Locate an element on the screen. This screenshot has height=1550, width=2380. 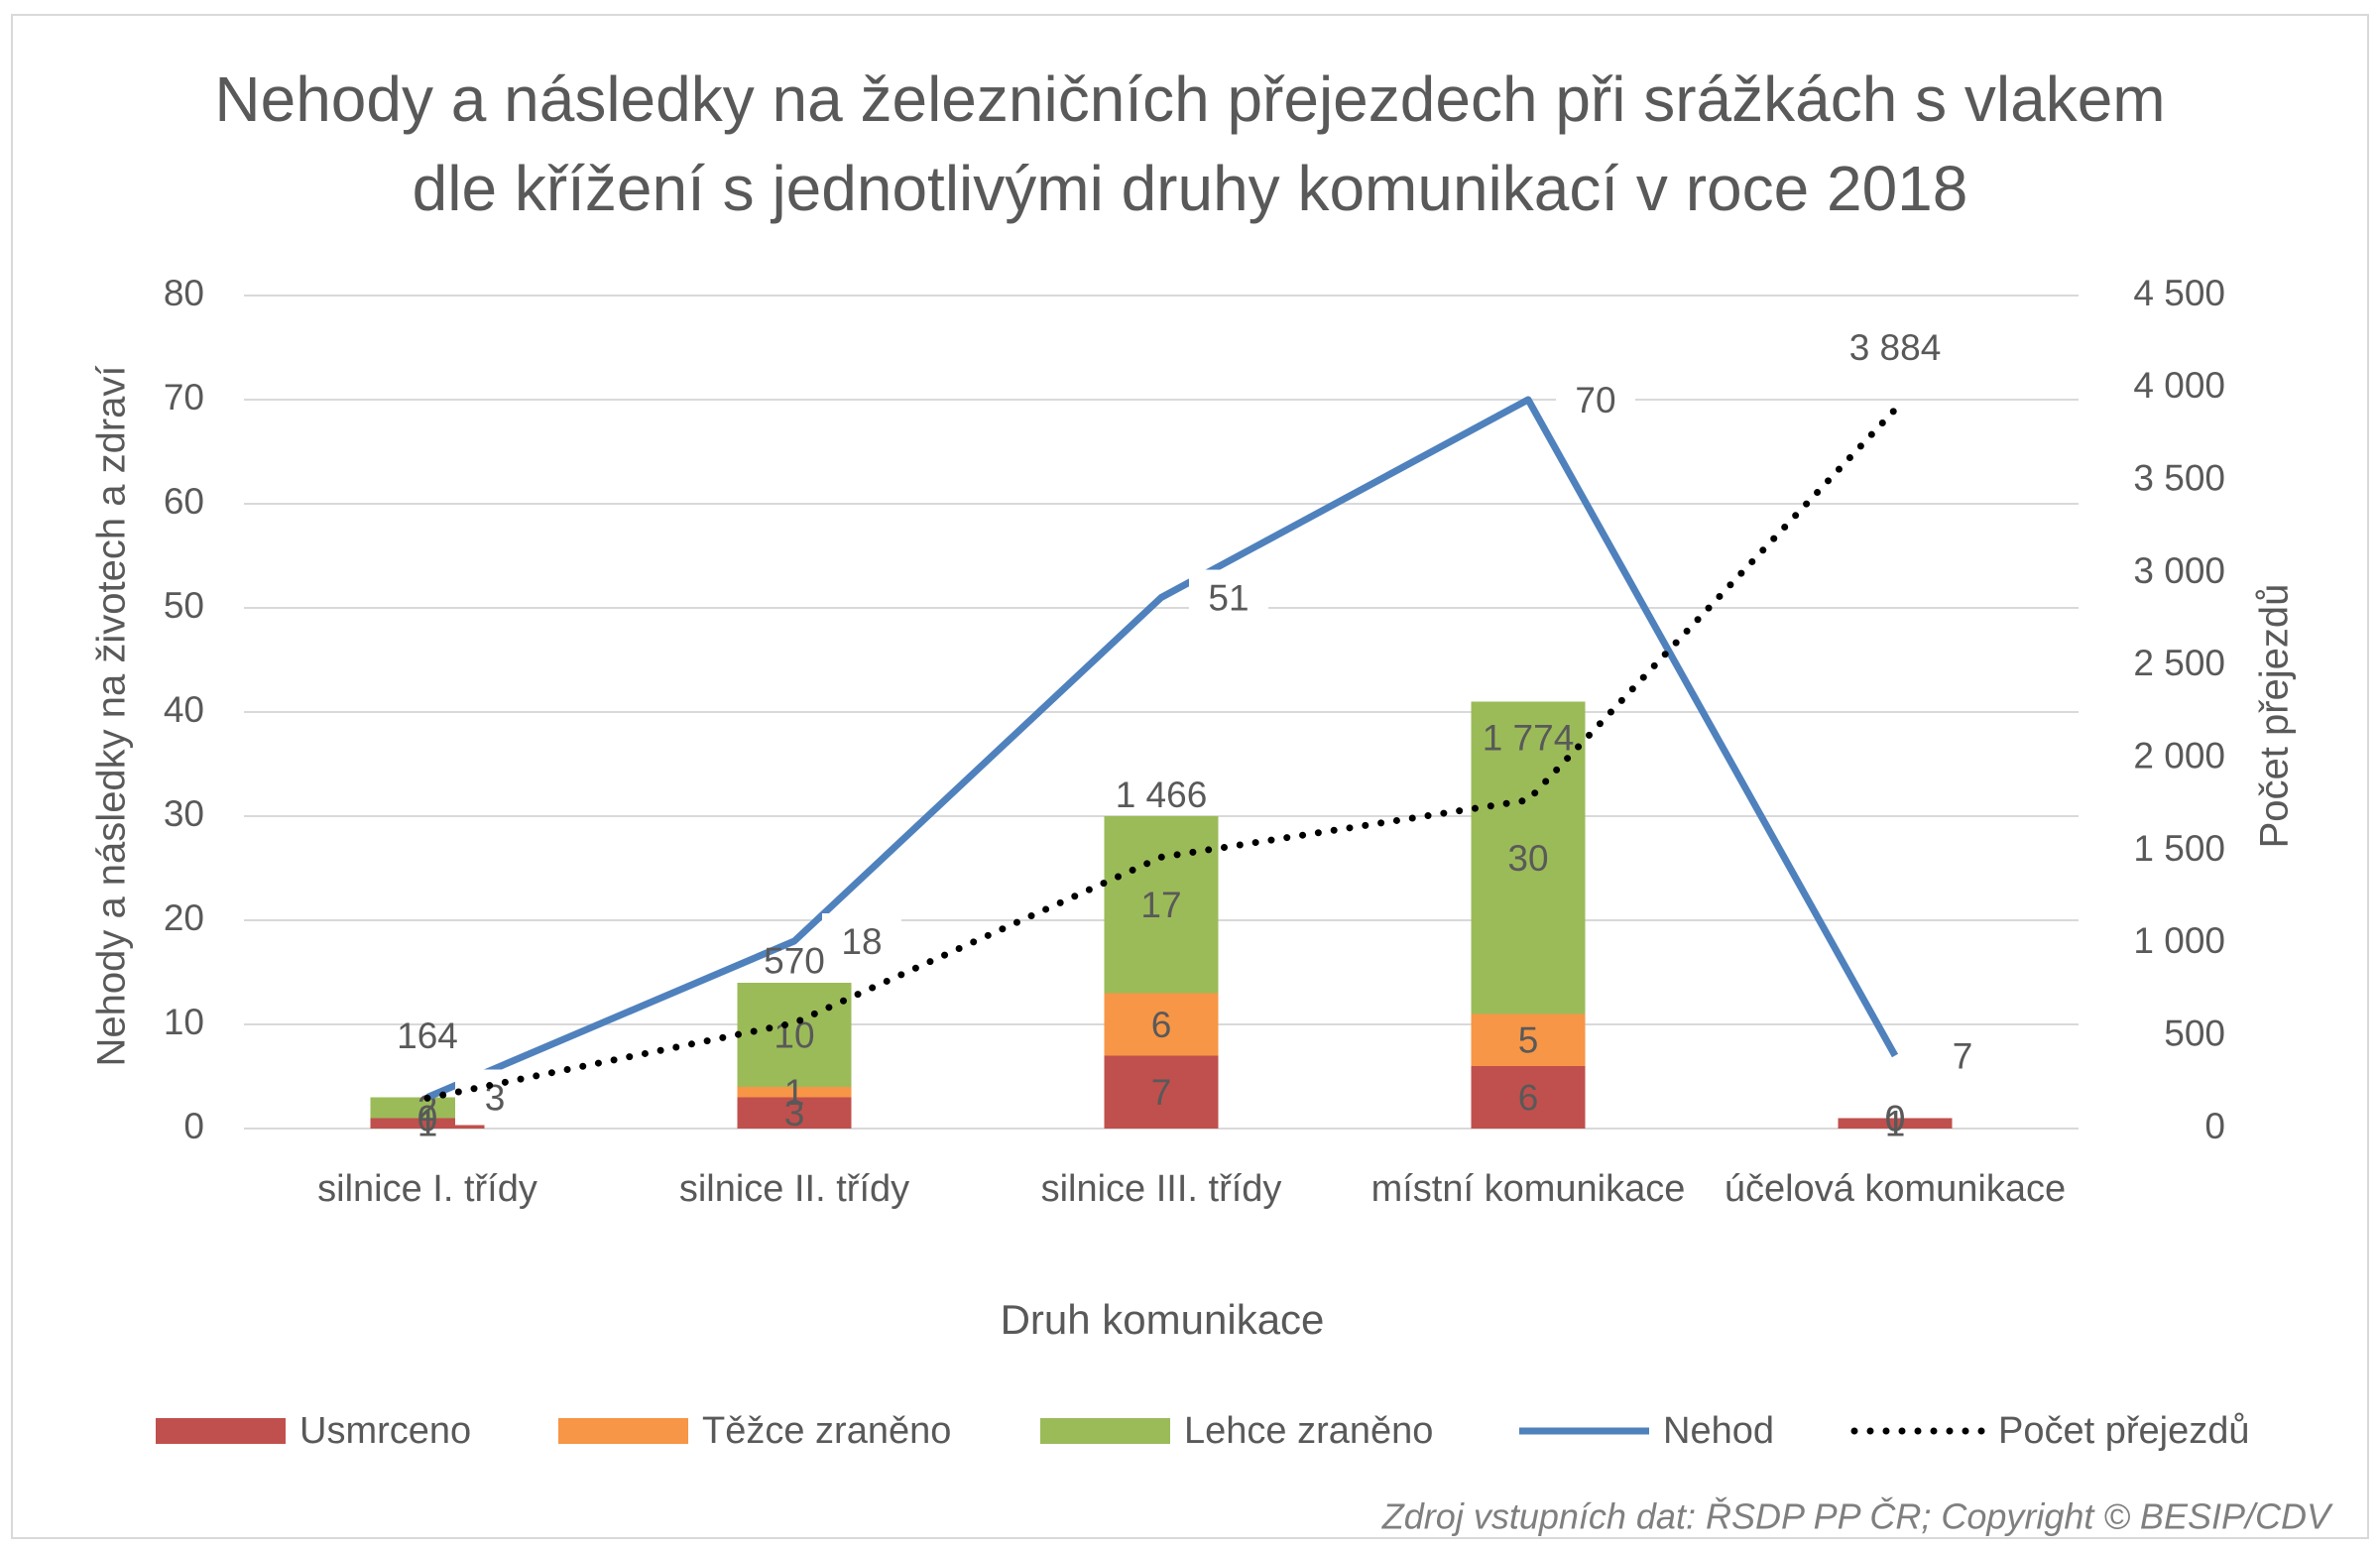
data-label: 51 is located at coordinates (1228, 597).